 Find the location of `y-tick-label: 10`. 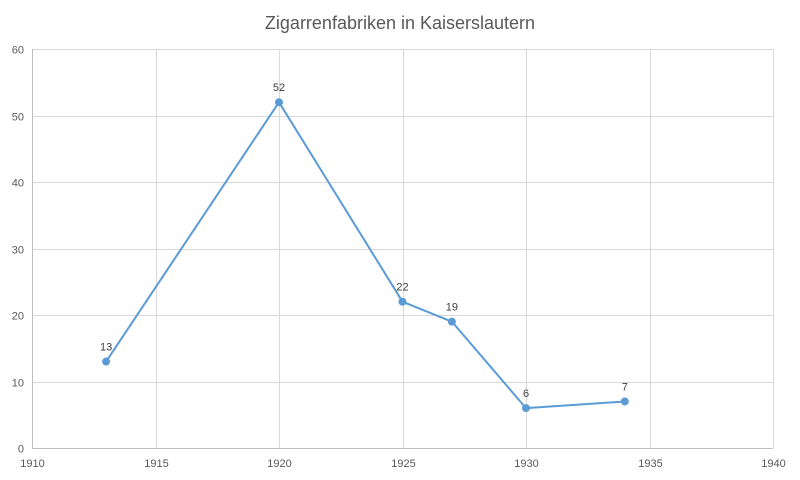

y-tick-label: 10 is located at coordinates (18, 384).